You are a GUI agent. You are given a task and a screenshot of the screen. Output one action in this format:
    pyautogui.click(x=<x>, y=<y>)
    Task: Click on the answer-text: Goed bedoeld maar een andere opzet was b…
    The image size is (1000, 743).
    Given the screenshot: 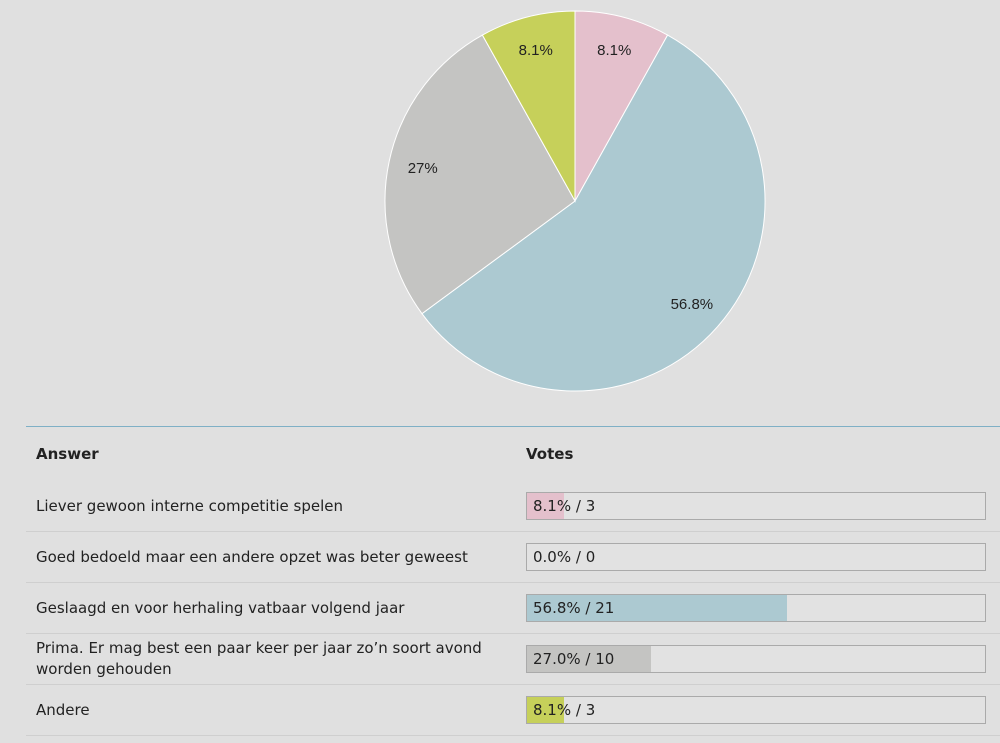 What is the action you would take?
    pyautogui.click(x=252, y=556)
    